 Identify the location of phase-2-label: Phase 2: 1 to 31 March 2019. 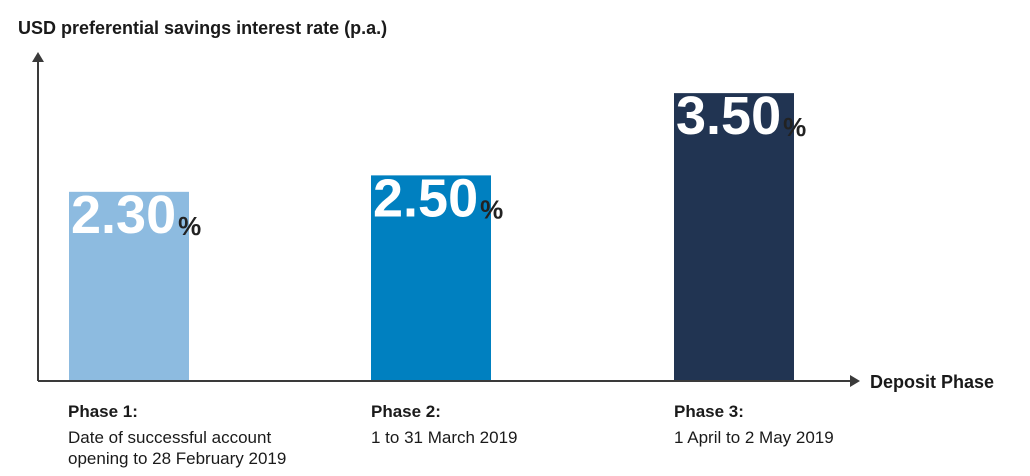
(501, 424).